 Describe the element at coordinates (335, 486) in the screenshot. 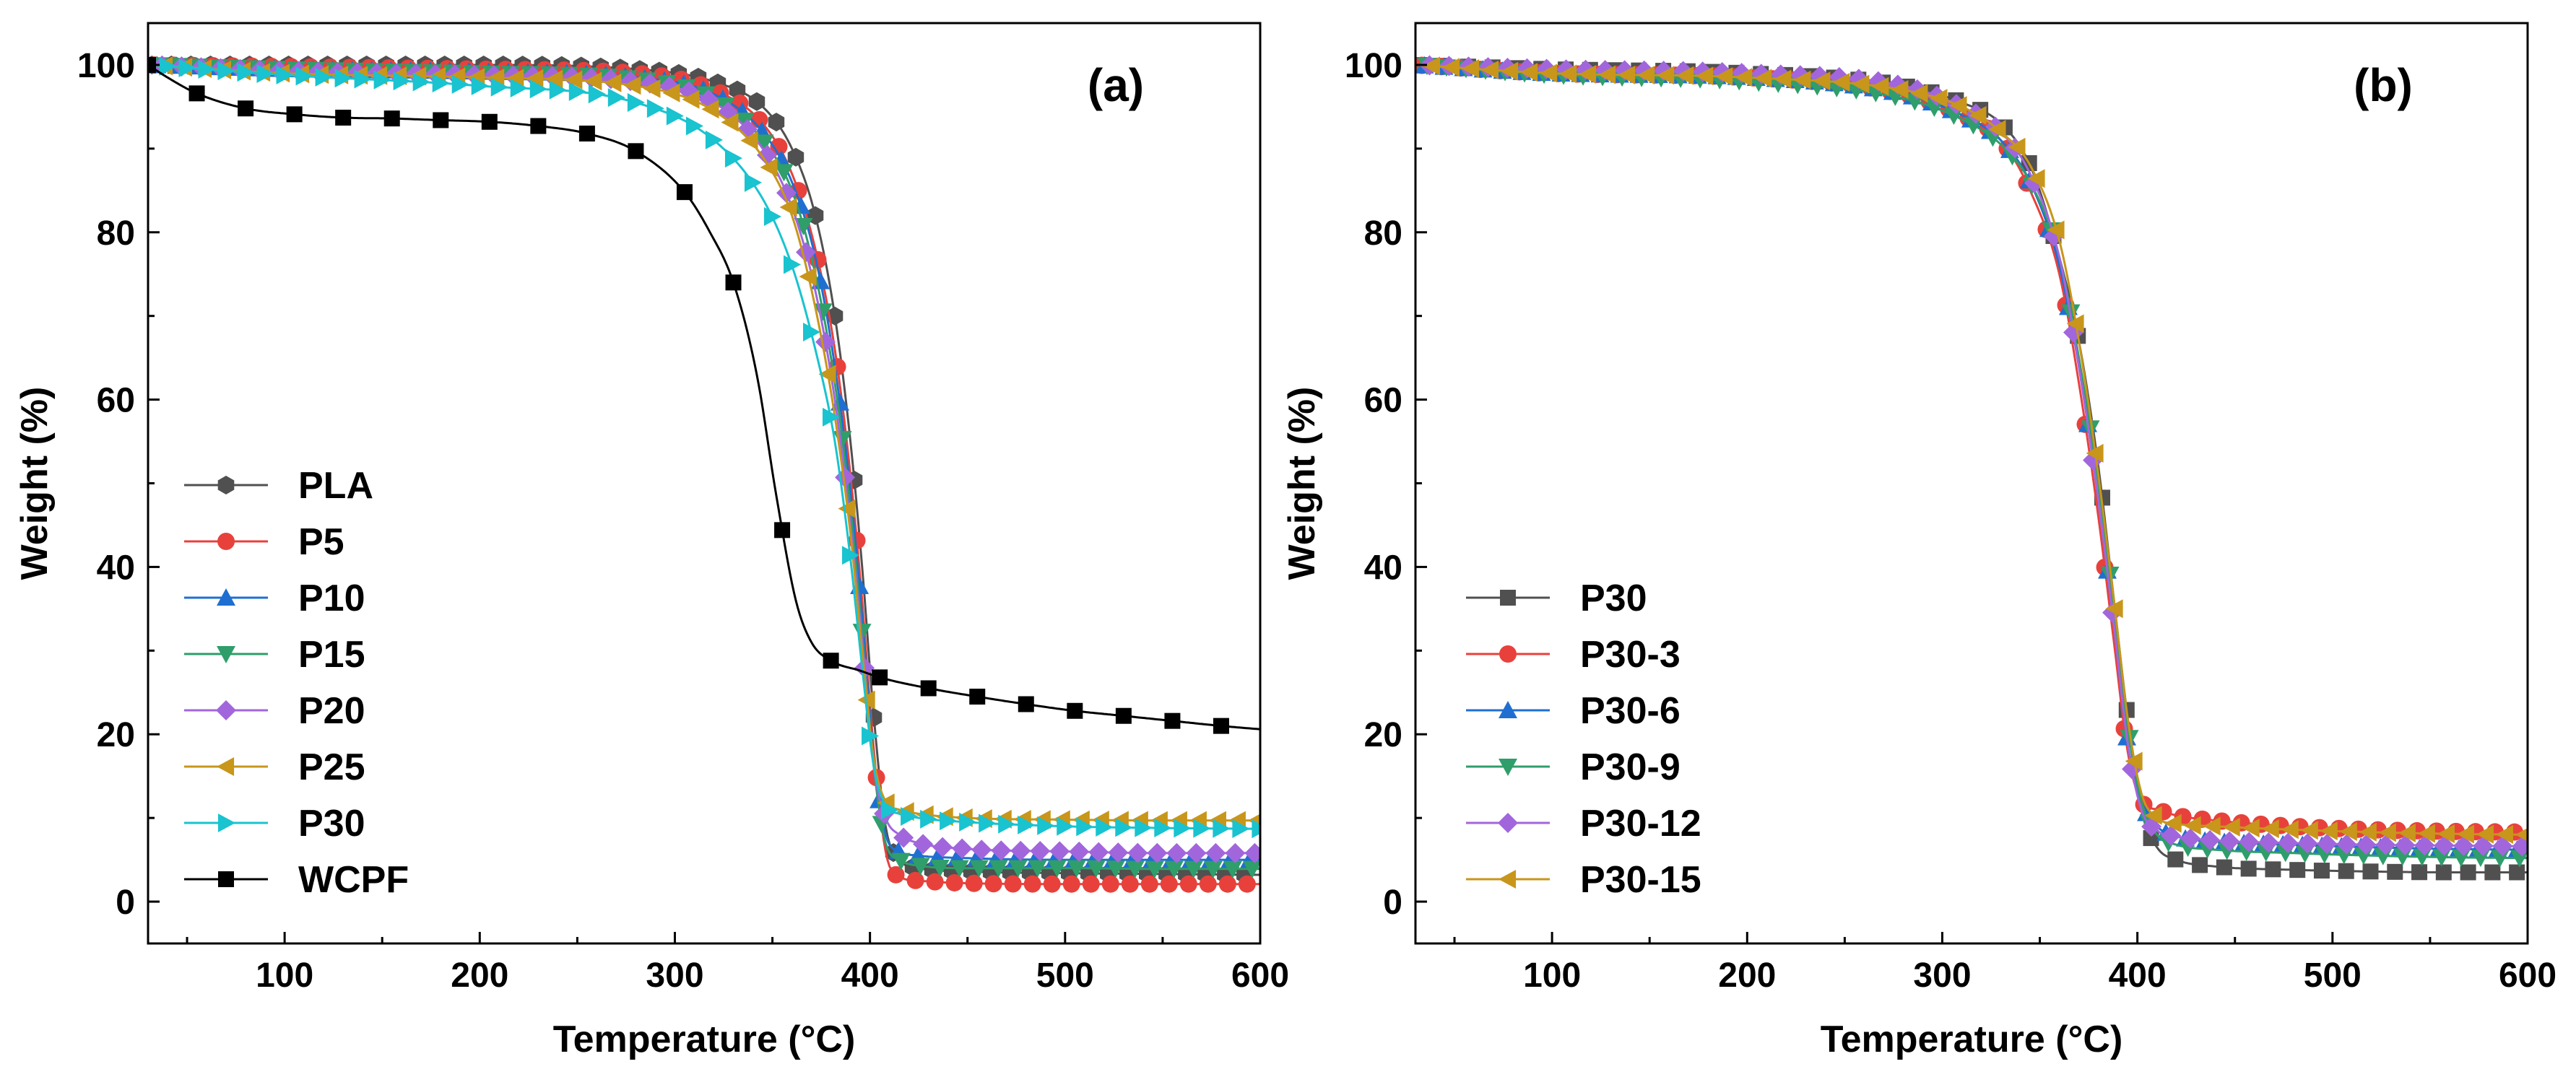

I see `legend-label: PLA` at that location.